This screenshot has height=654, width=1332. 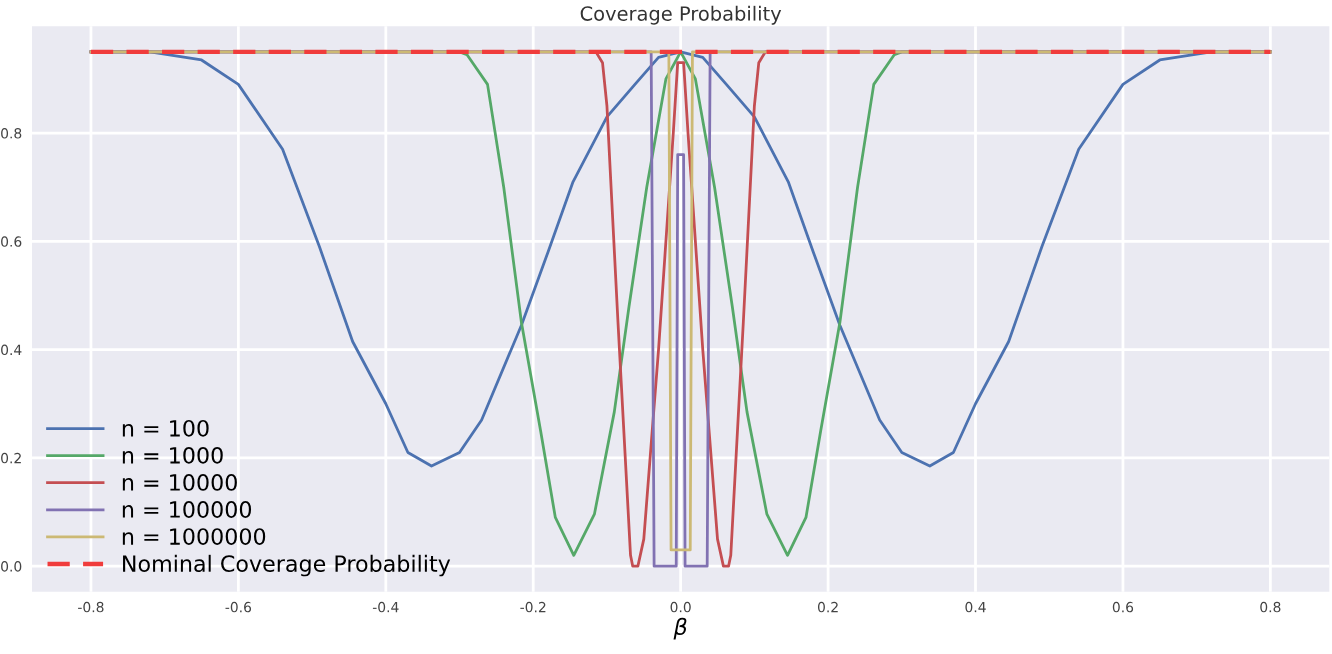 I want to click on x-axis-title: β, so click(x=680, y=628).